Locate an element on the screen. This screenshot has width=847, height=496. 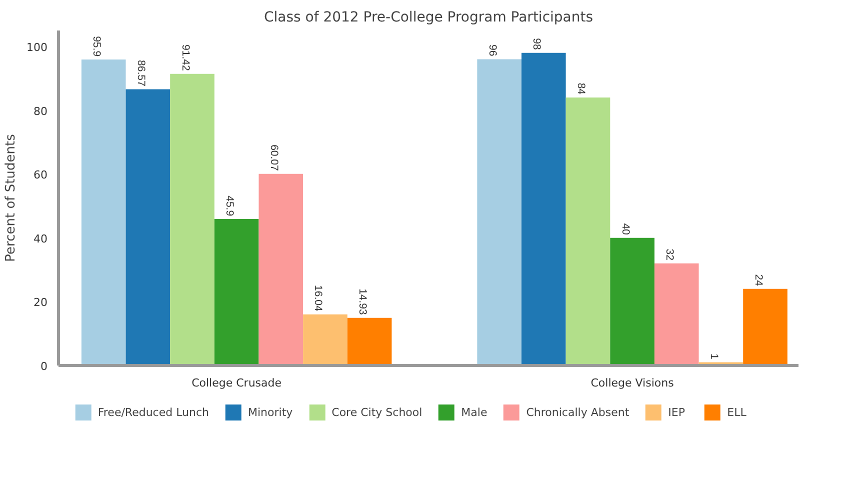
x-tick-label: College Visions is located at coordinates (632, 383).